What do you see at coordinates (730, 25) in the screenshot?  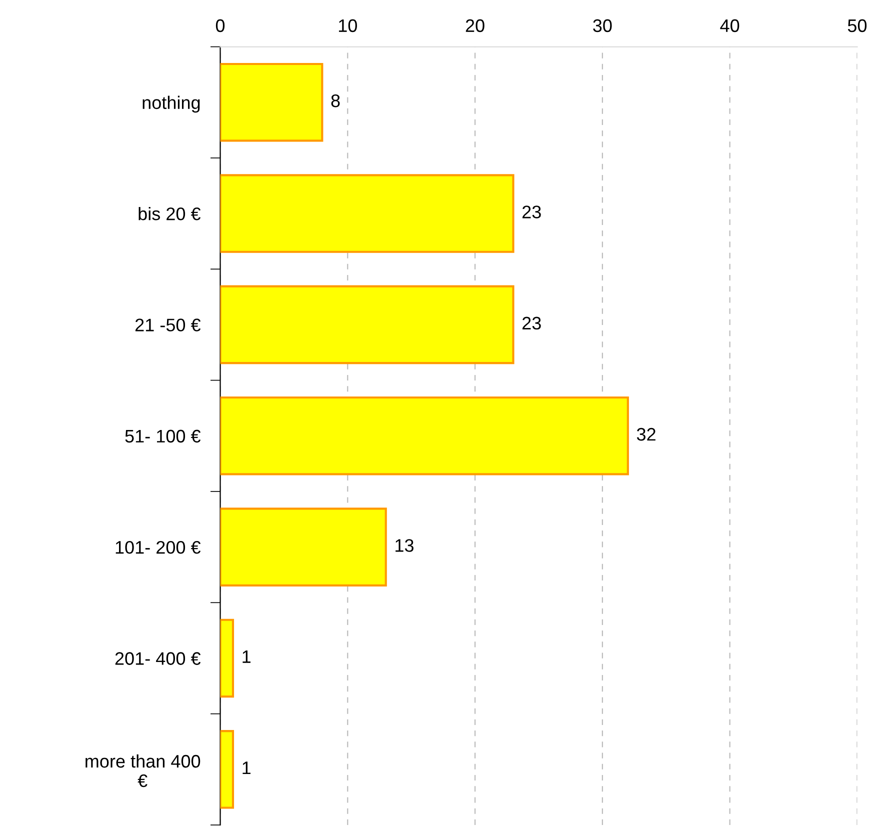 I see `x-tick-label: 40` at bounding box center [730, 25].